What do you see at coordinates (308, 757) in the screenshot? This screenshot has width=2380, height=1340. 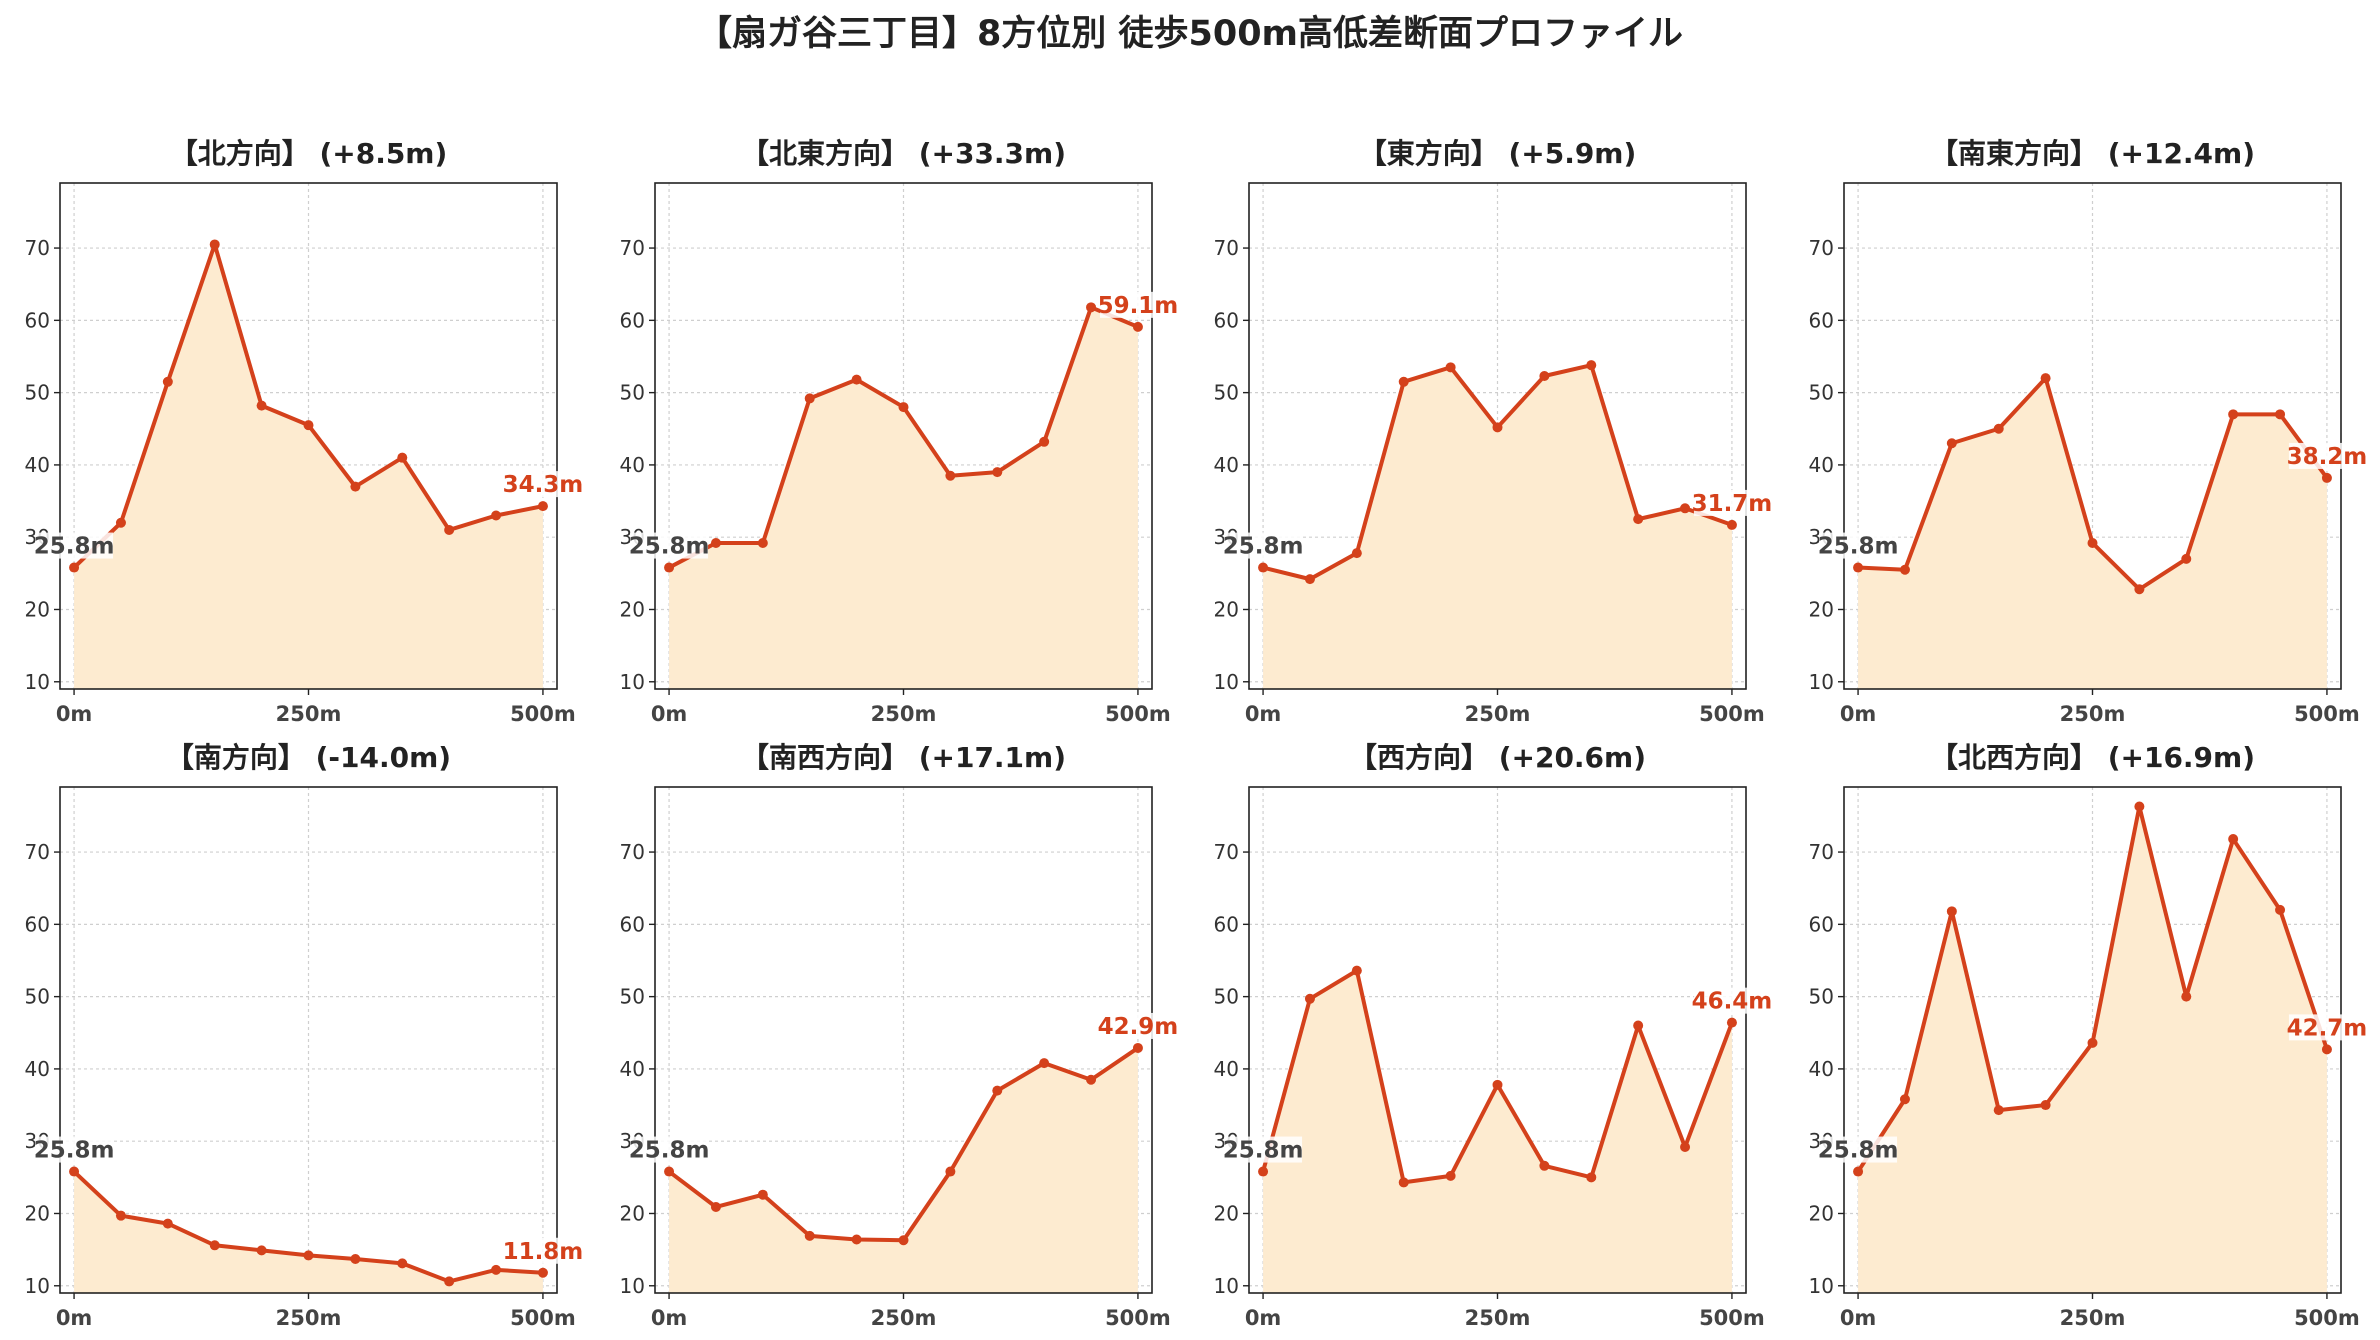 I see `panel-title: 【南方向】 (-14.0m)` at bounding box center [308, 757].